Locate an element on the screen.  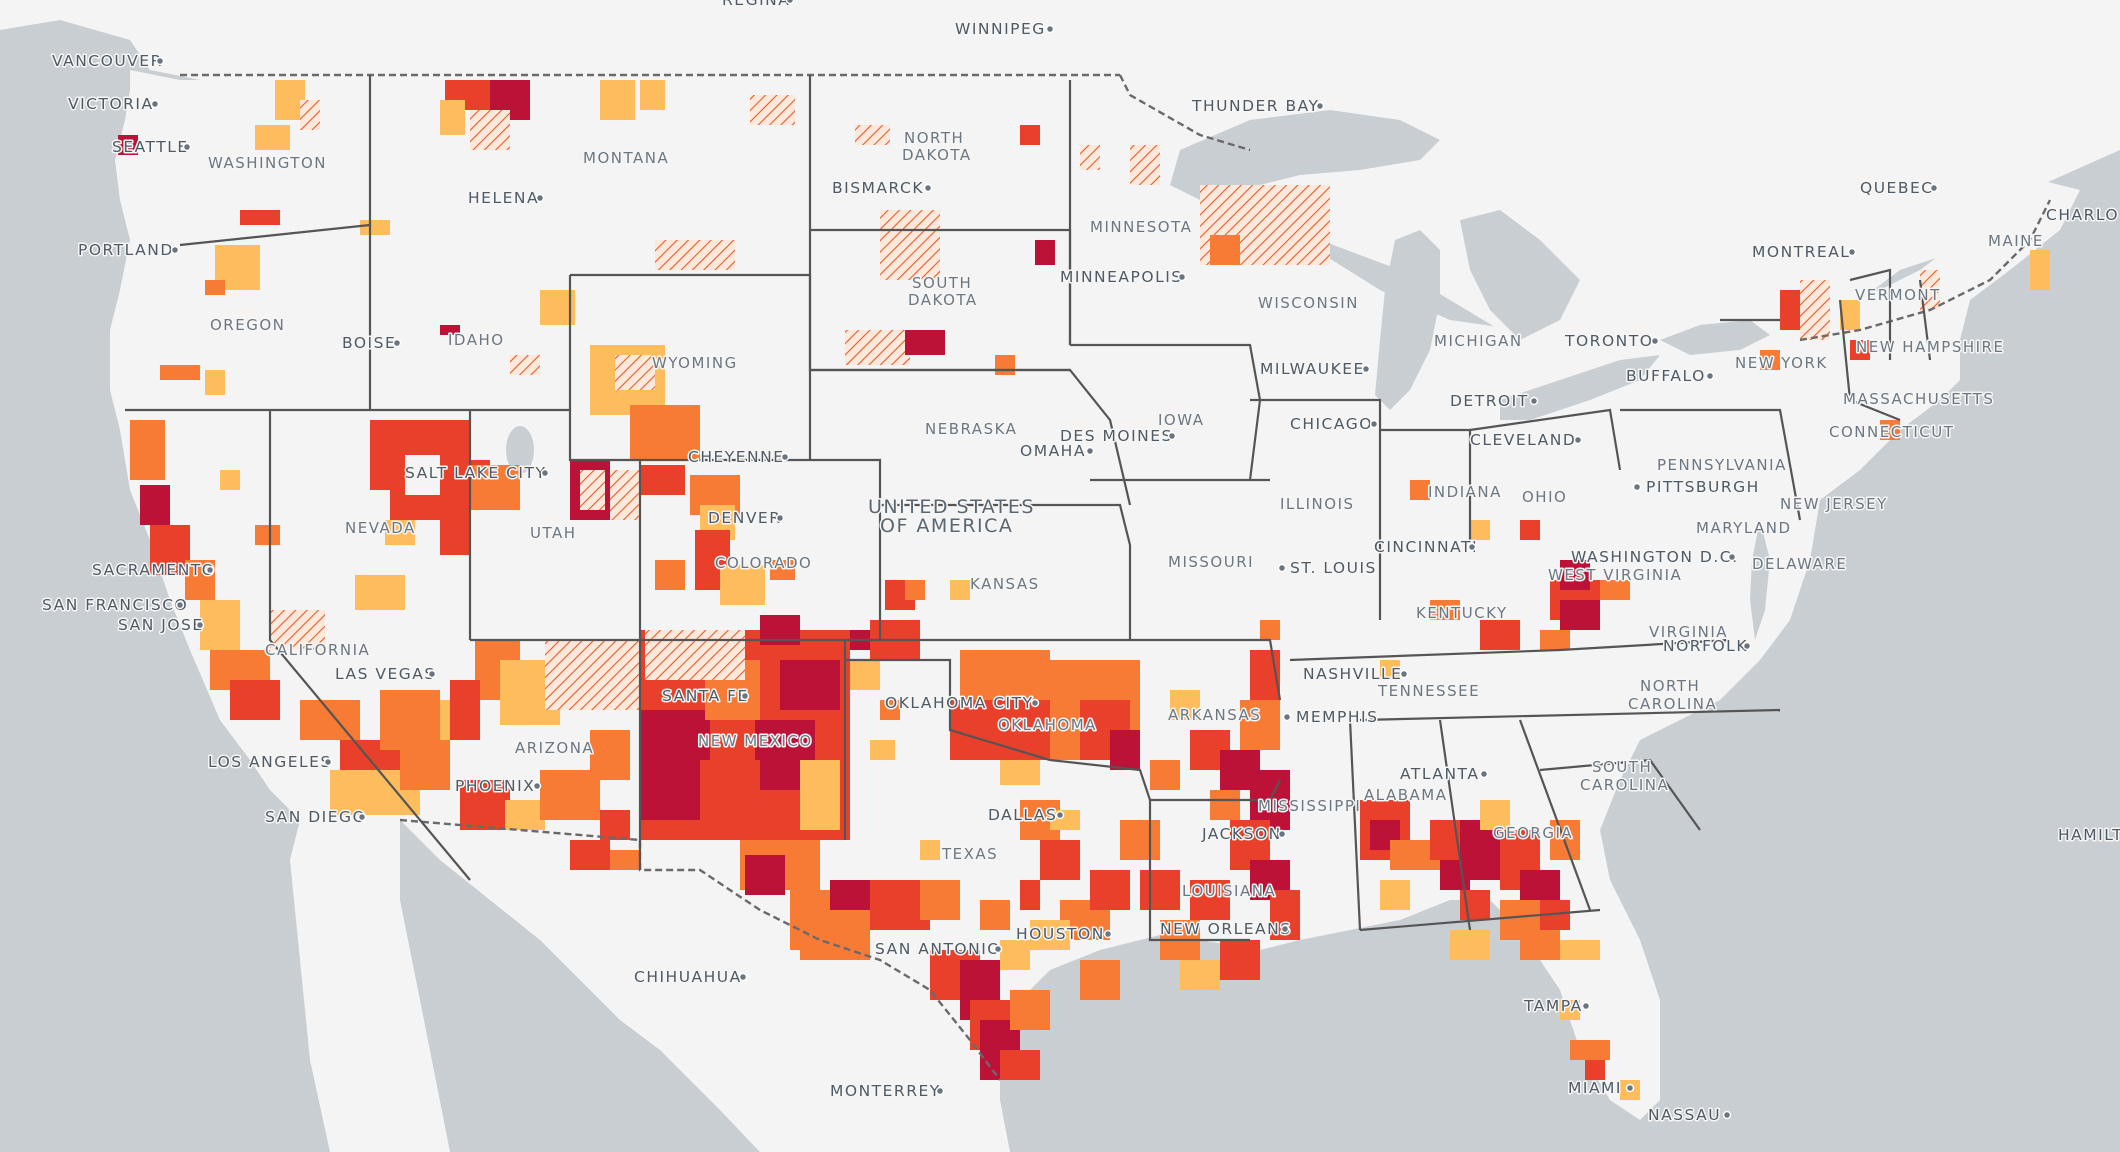
state-label-north-carolina-1: NORTH is located at coordinates (1670, 686).